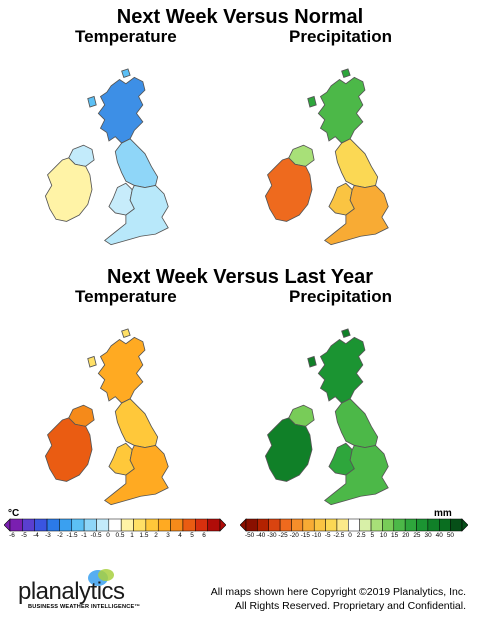 The width and height of the screenshot is (480, 621). Describe the element at coordinates (294, 535) in the screenshot. I see `scale-tick-label: -20` at that location.